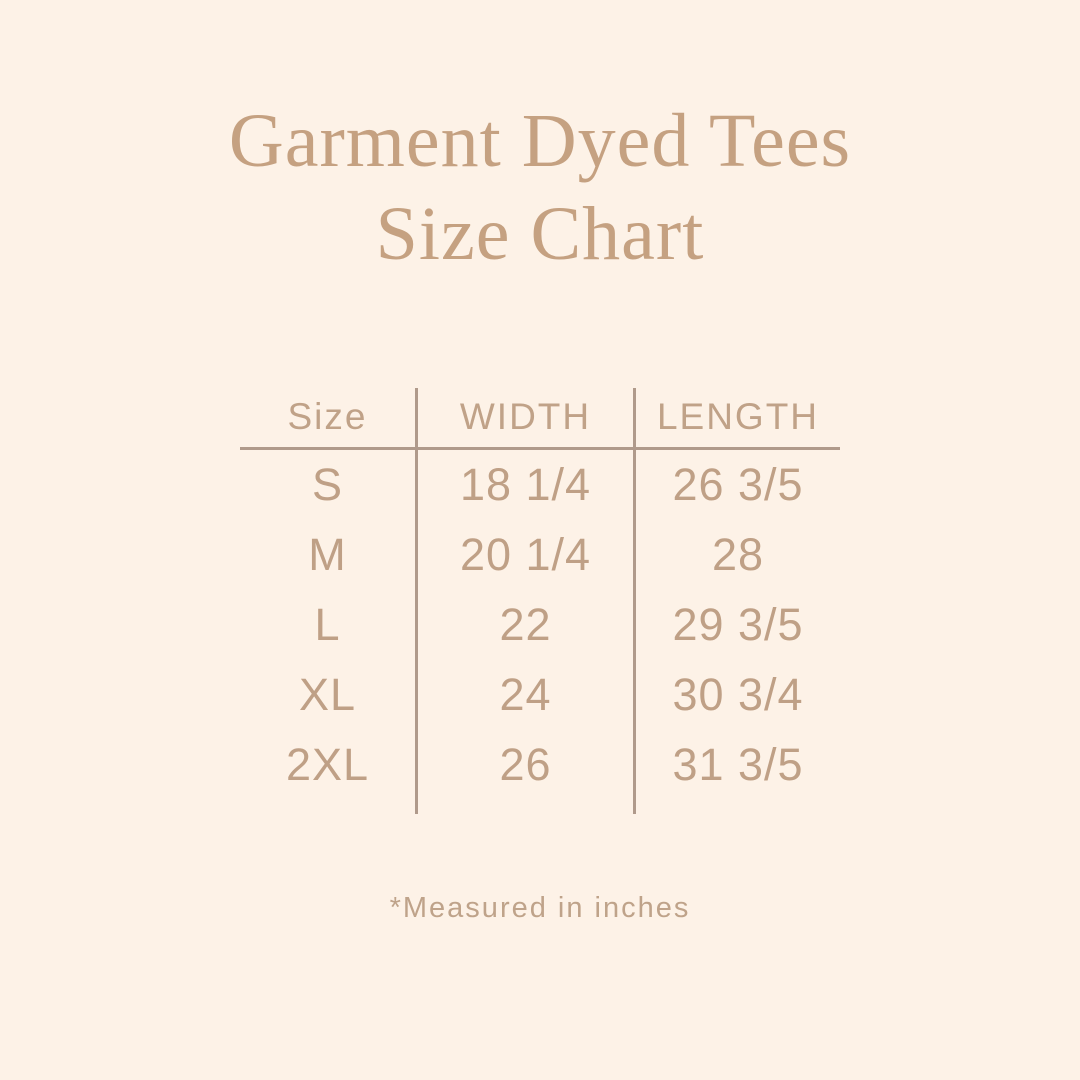 This screenshot has width=1080, height=1080. What do you see at coordinates (327, 624) in the screenshot?
I see `cell-size: L` at bounding box center [327, 624].